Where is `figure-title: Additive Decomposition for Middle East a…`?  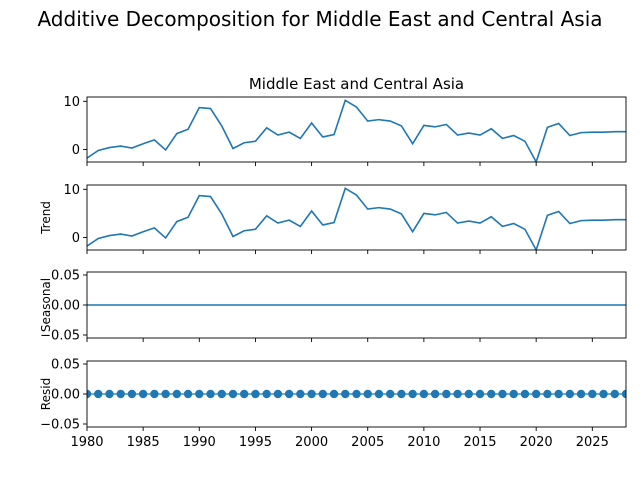 figure-title: Additive Decomposition for Middle East a… is located at coordinates (319, 19).